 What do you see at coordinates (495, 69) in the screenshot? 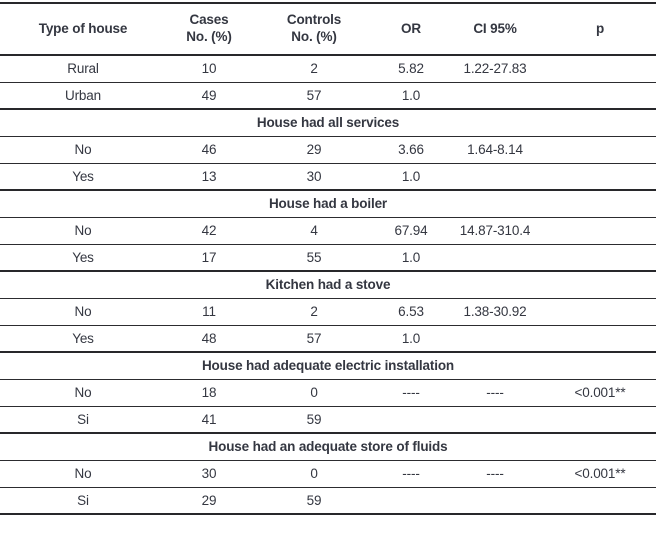
I see `cell-ci: 1.22-27.83` at bounding box center [495, 69].